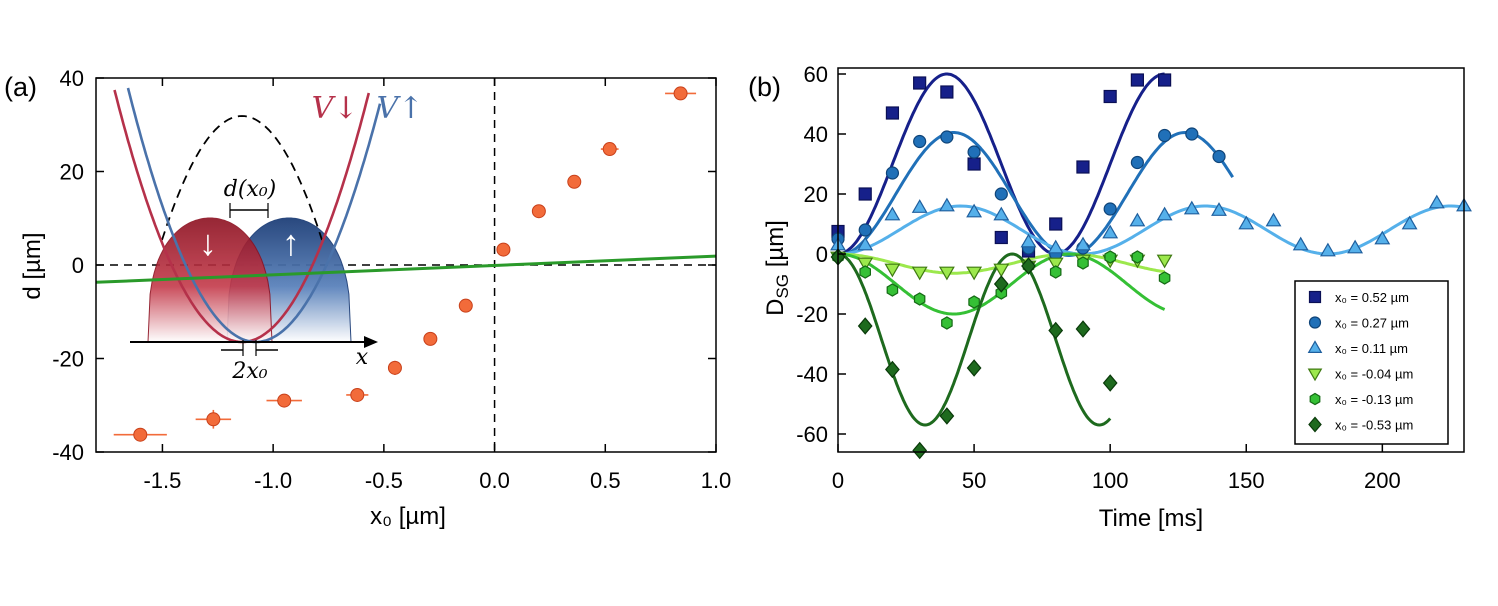  I want to click on legend-label: x₀ = -0.13 µm, so click(1374, 399).